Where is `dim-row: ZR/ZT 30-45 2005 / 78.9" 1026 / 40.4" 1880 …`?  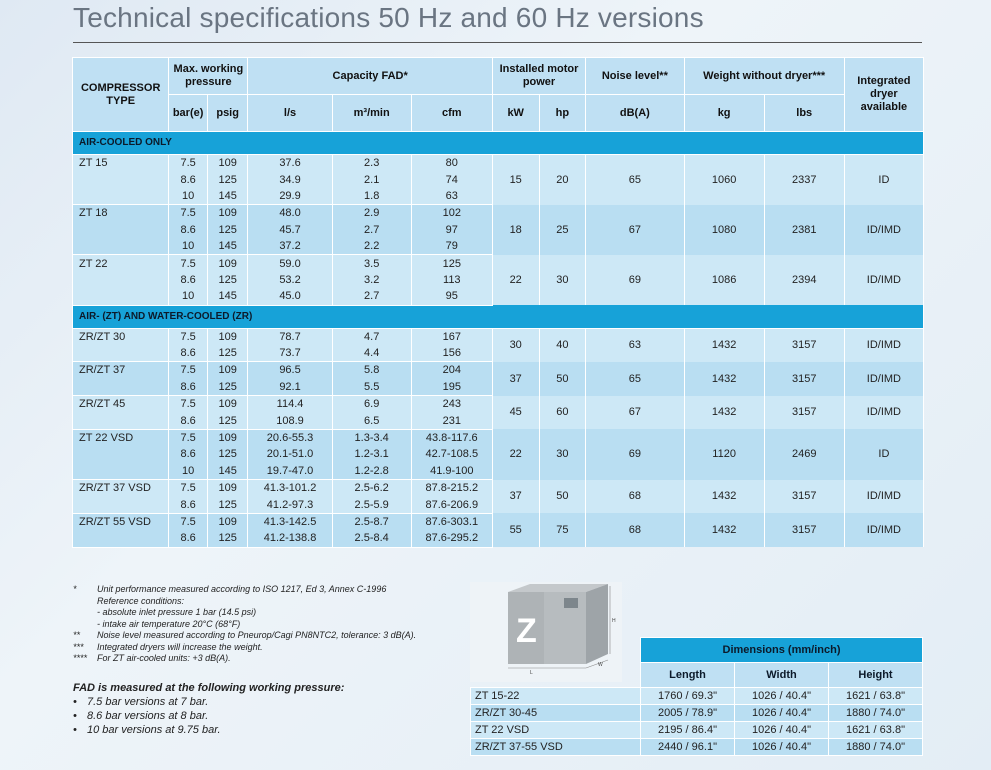 dim-row: ZR/ZT 30-45 2005 / 78.9" 1026 / 40.4" 1880 … is located at coordinates (696, 713).